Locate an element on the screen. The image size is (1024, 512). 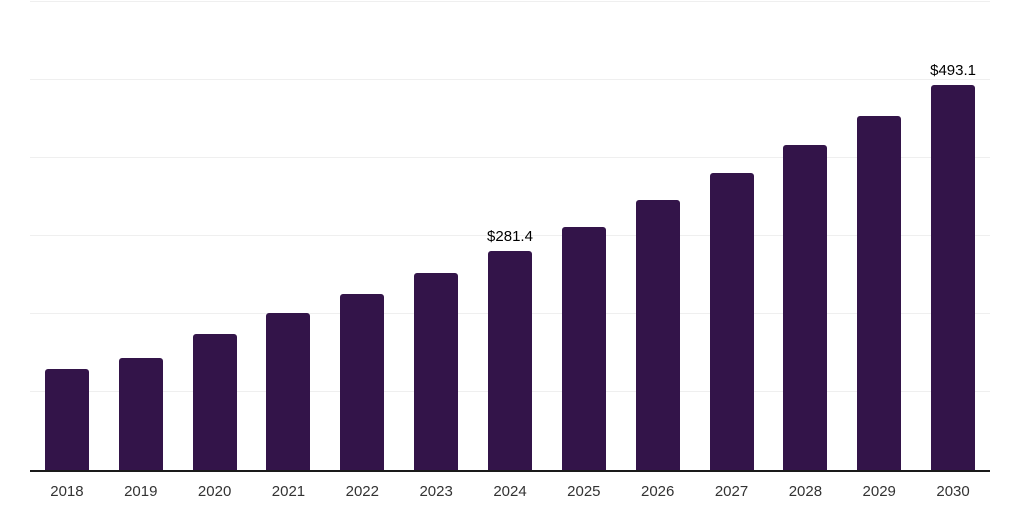
x-tick-2022: 2022 is located at coordinates (362, 491).